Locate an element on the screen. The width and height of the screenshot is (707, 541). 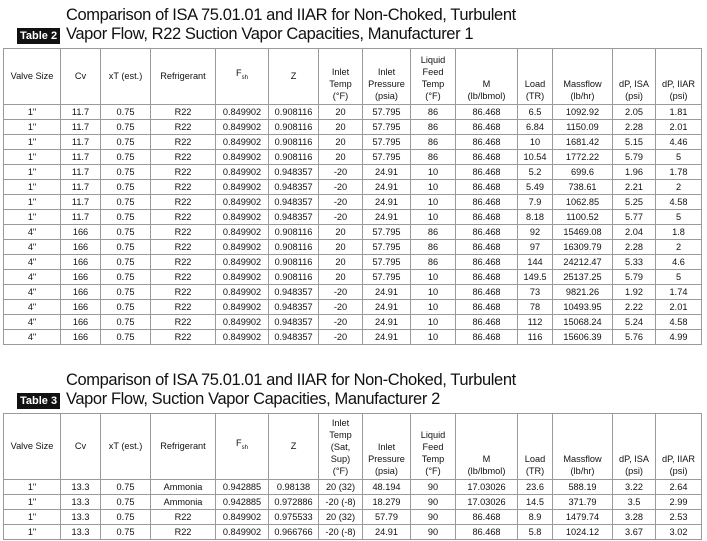
column-header: Valve Size is located at coordinates (32, 76).